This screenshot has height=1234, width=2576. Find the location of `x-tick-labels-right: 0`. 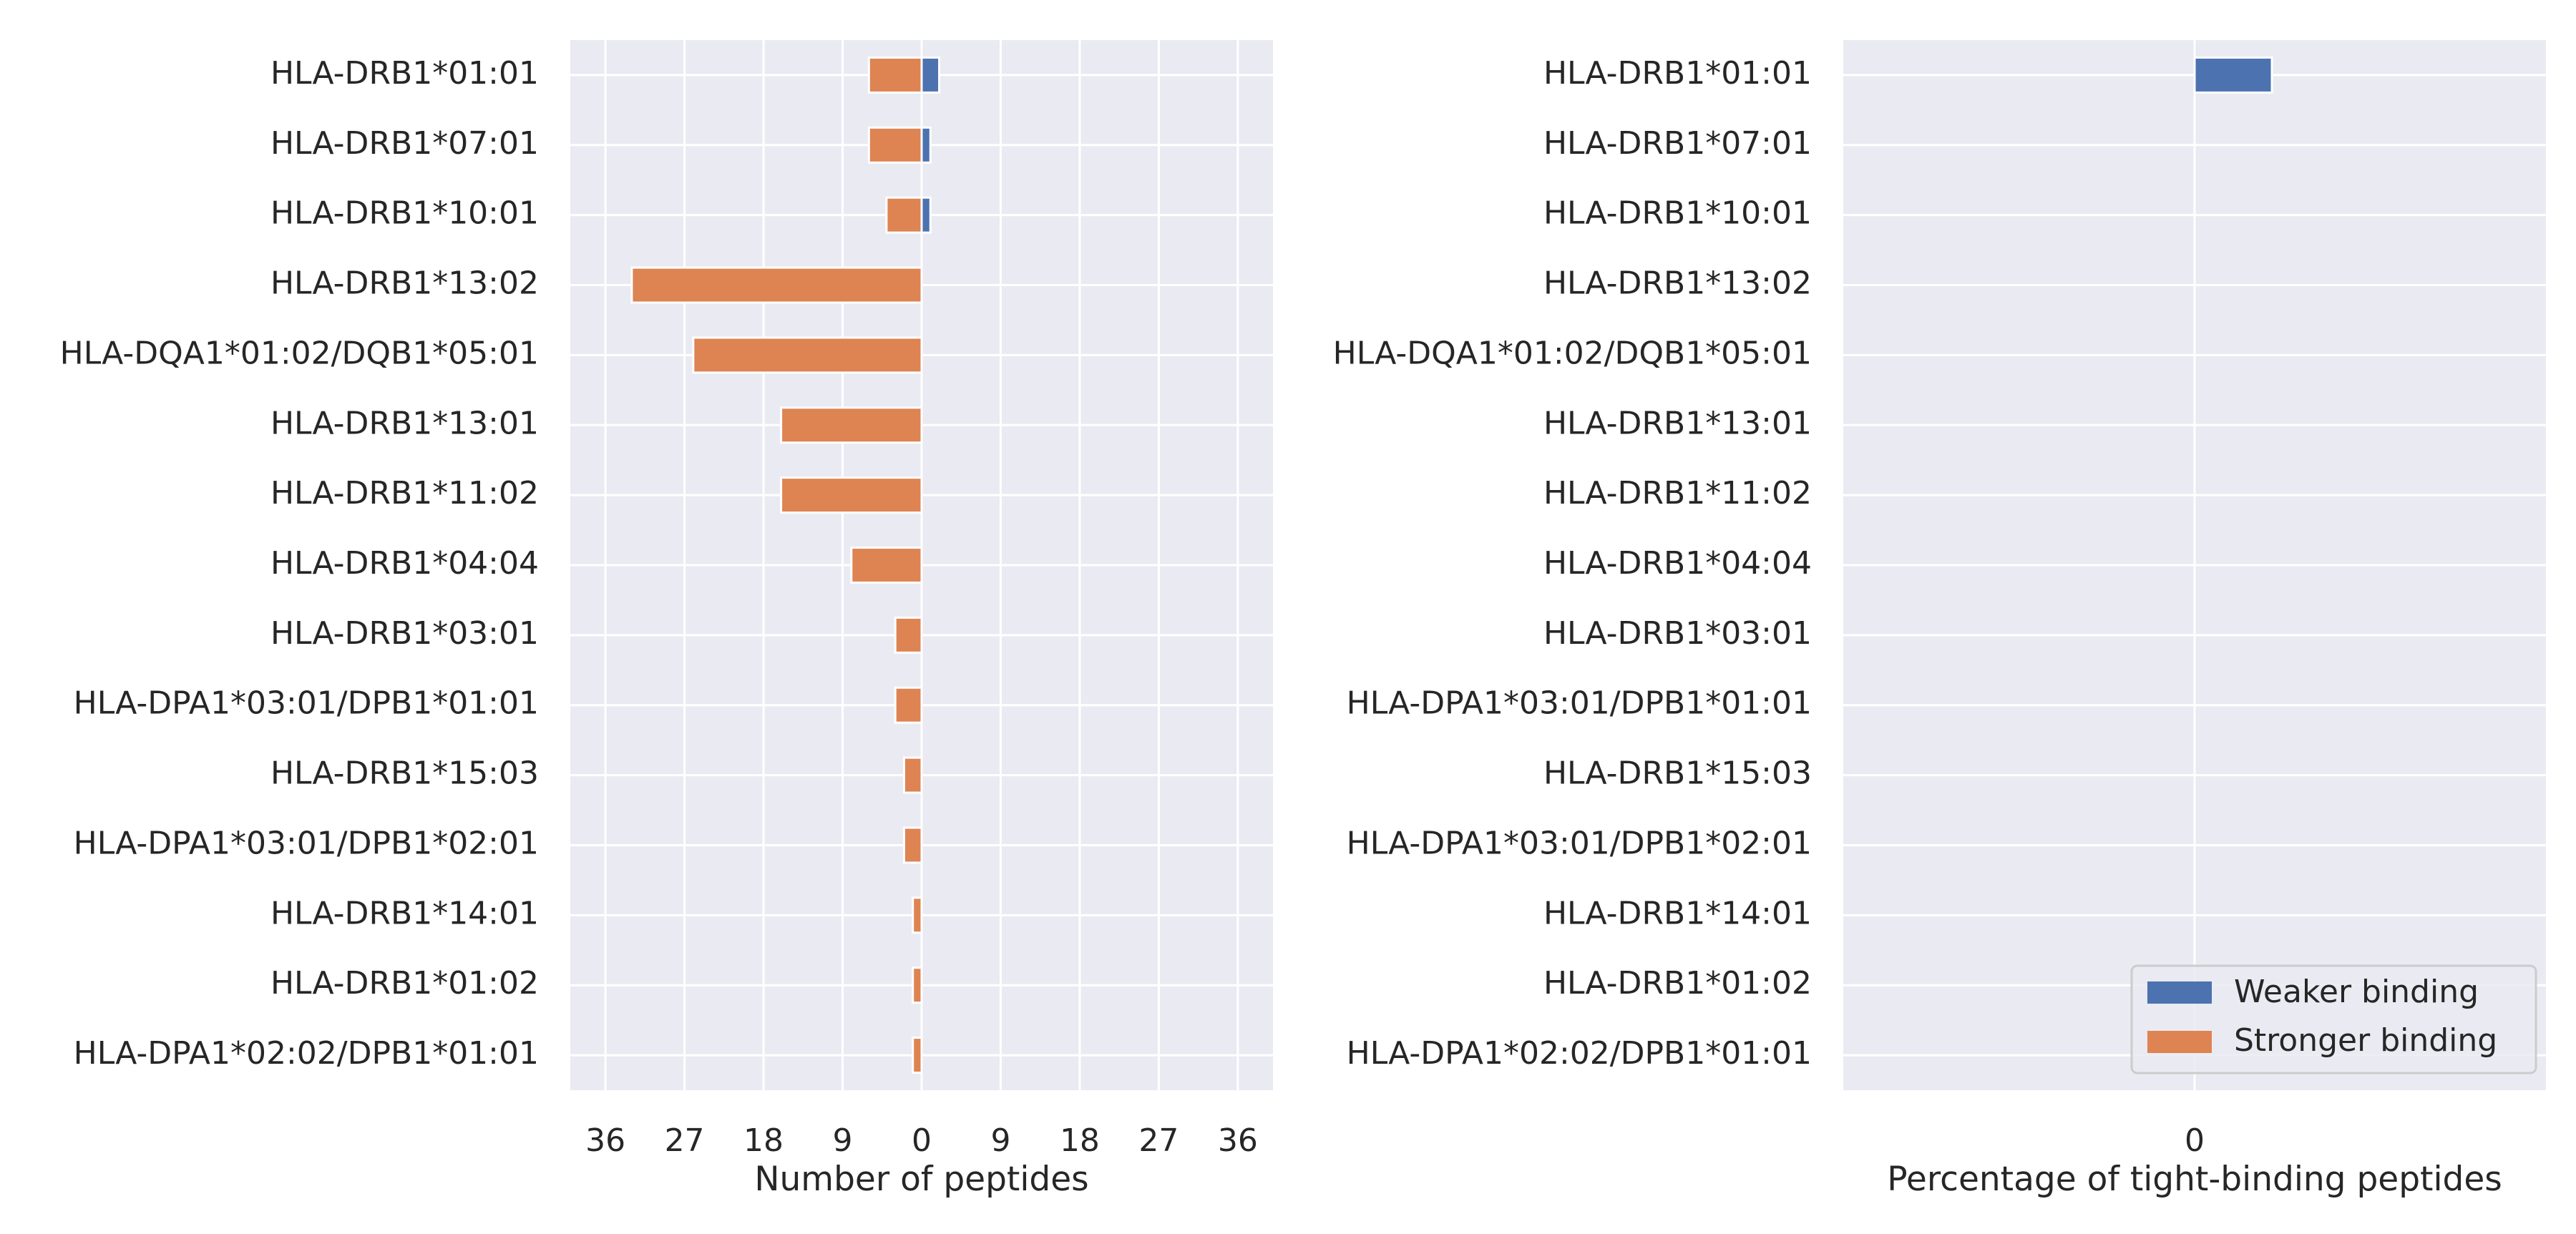

x-tick-labels-right: 0 is located at coordinates (2195, 1140).